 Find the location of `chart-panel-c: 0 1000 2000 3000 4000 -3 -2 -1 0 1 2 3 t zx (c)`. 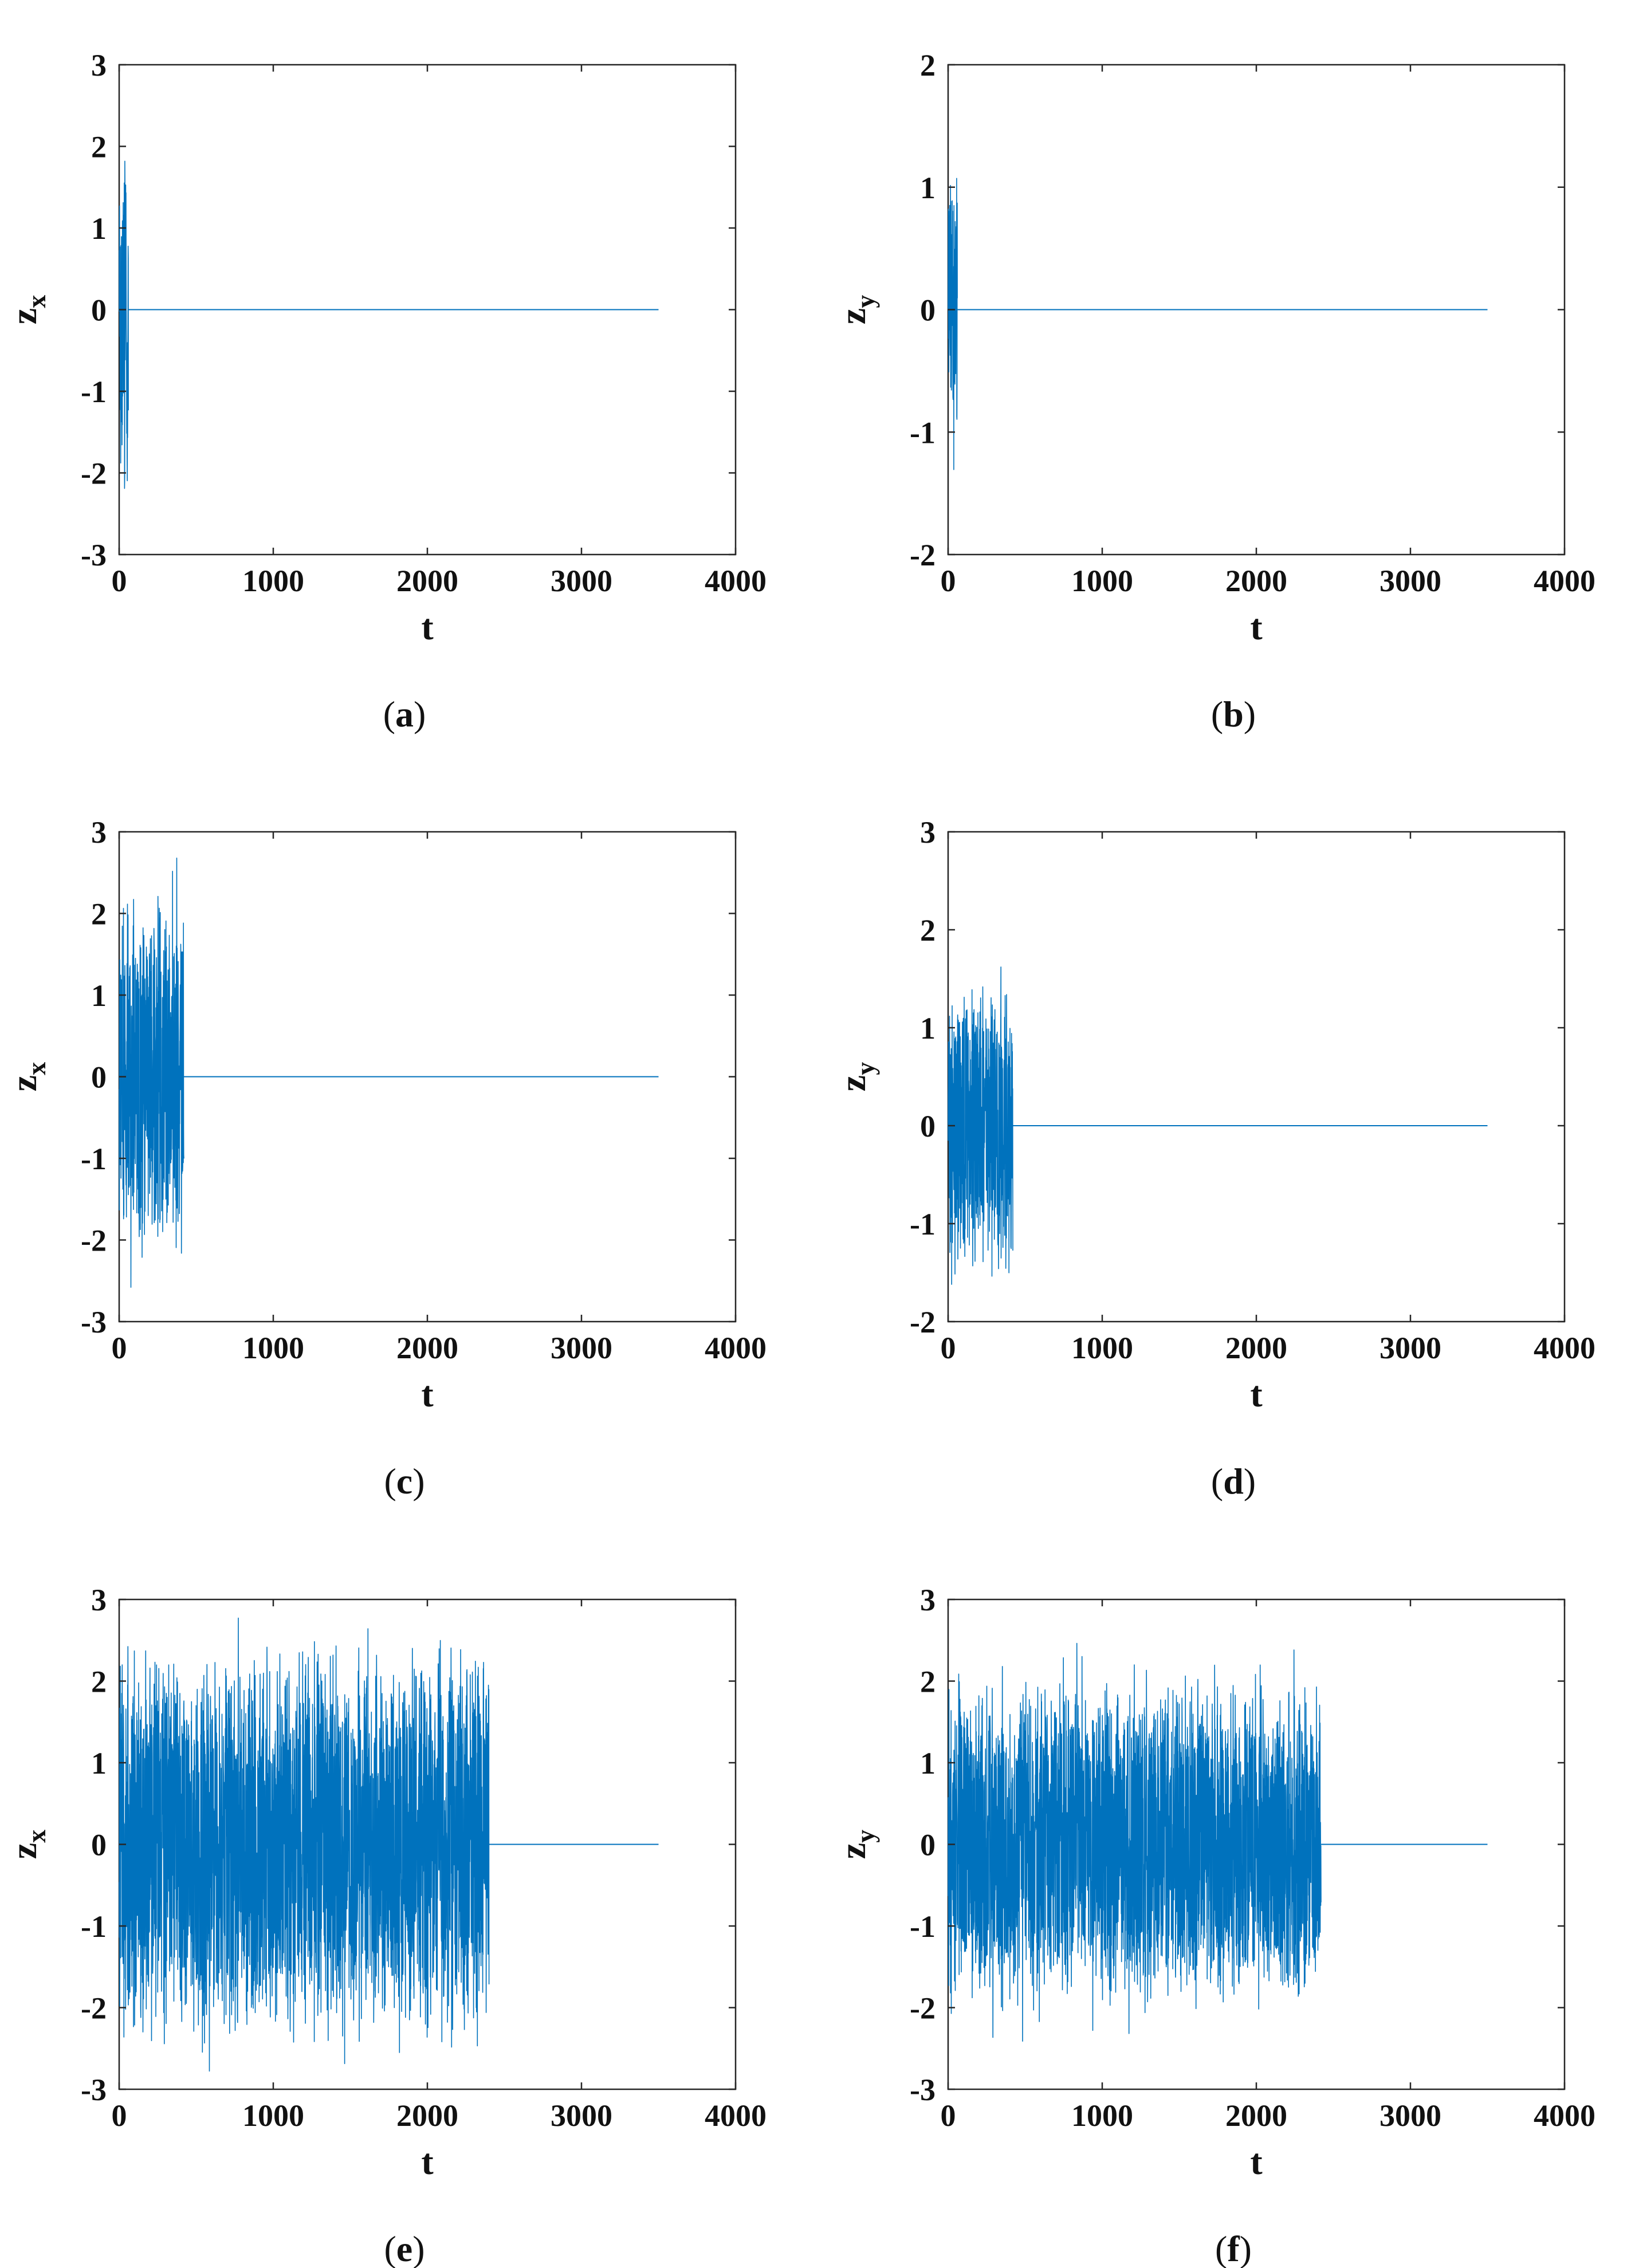

chart-panel-c: 0 1000 2000 3000 4000 -3 -2 -1 0 1 2 3 t zx (c) is located at coordinates (385, 1158).